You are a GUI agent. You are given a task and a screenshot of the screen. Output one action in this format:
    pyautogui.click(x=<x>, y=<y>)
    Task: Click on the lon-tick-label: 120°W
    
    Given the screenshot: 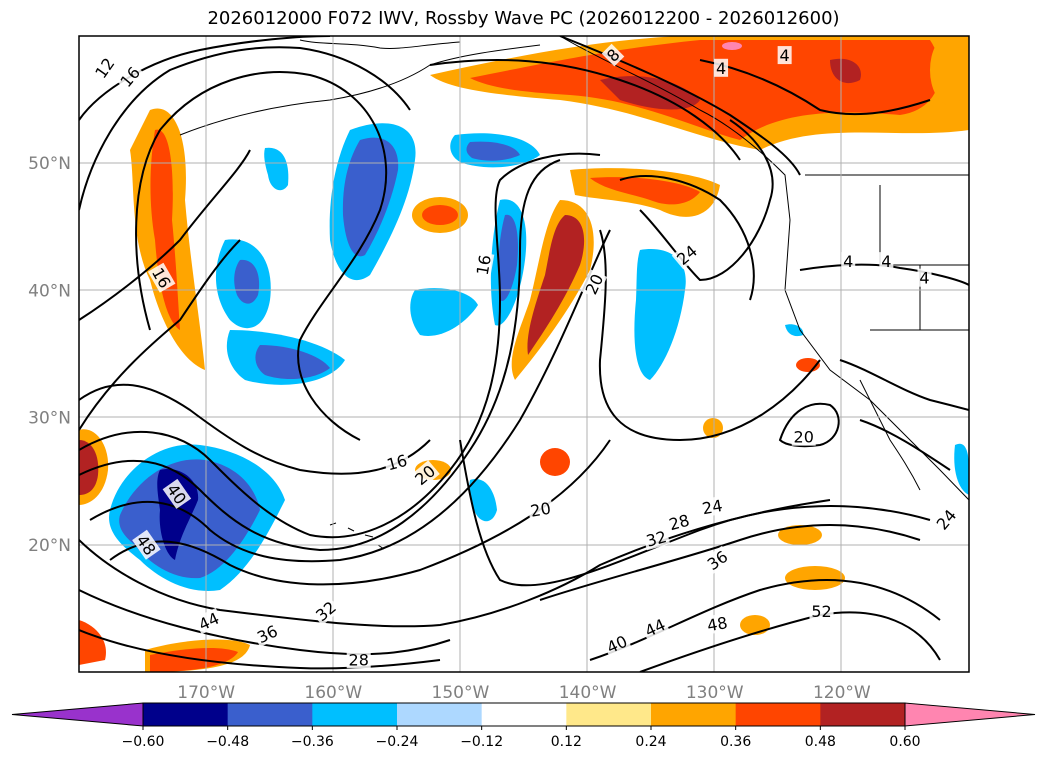 What is the action you would take?
    pyautogui.click(x=842, y=693)
    